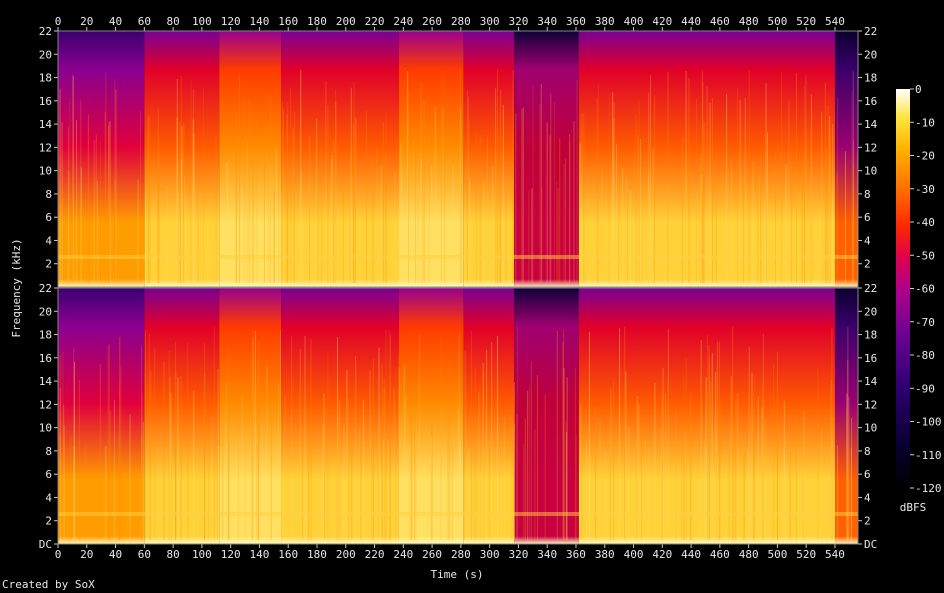 The width and height of the screenshot is (944, 593). I want to click on x-tick-label: 320, so click(518, 21).